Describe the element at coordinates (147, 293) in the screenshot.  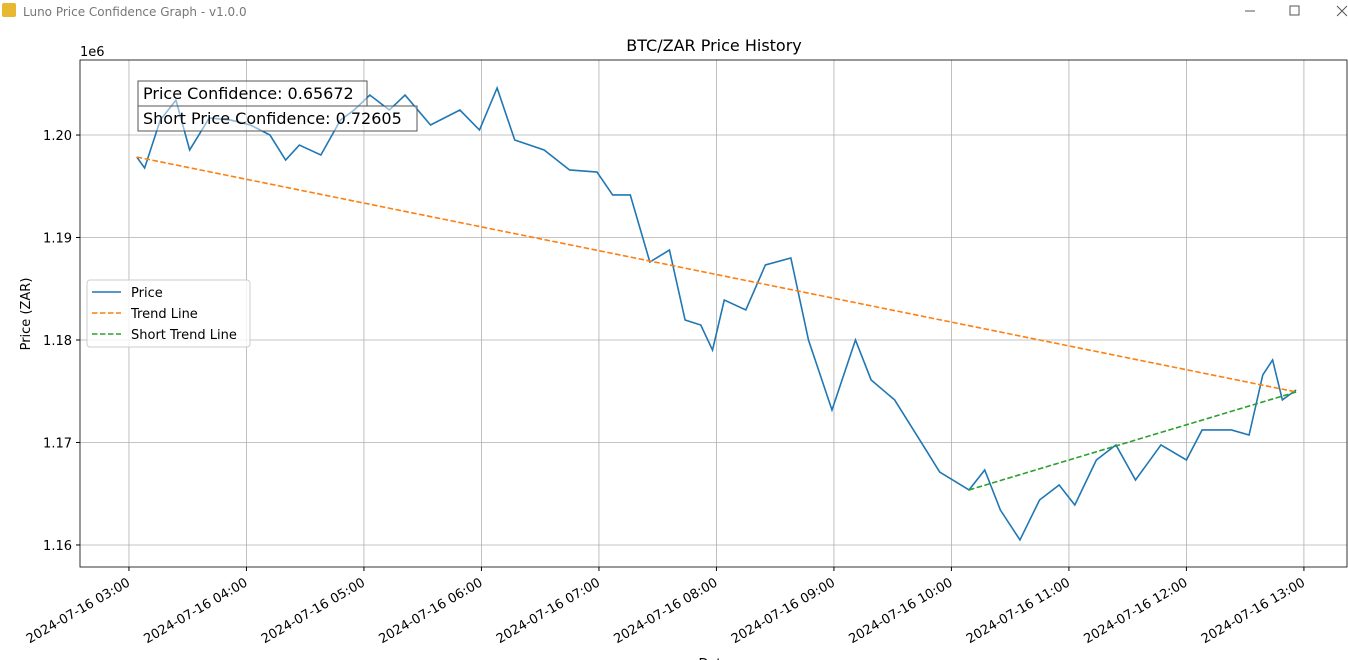
I see `legend-label: Price` at that location.